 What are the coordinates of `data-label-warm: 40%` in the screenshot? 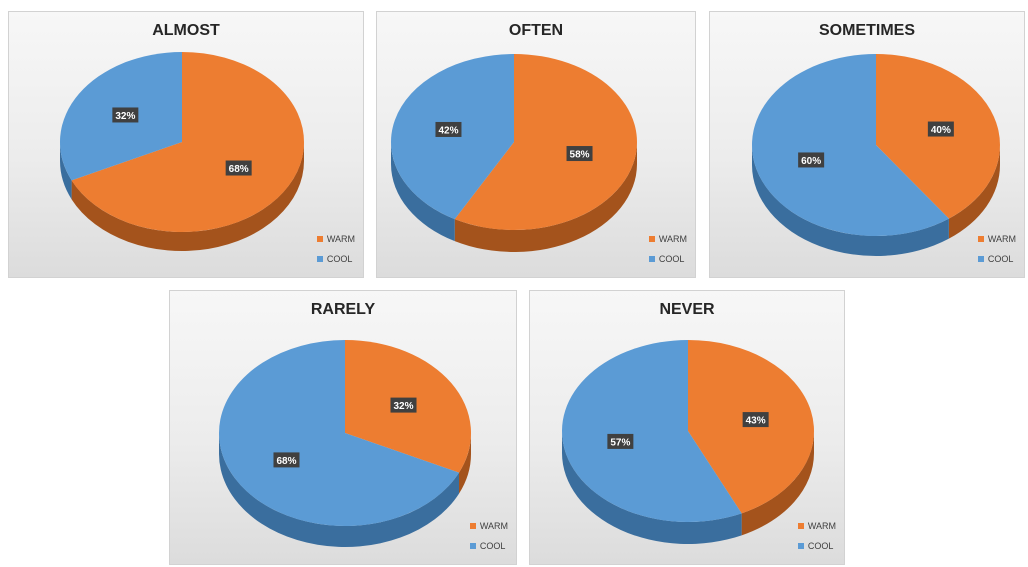 It's located at (940, 129).